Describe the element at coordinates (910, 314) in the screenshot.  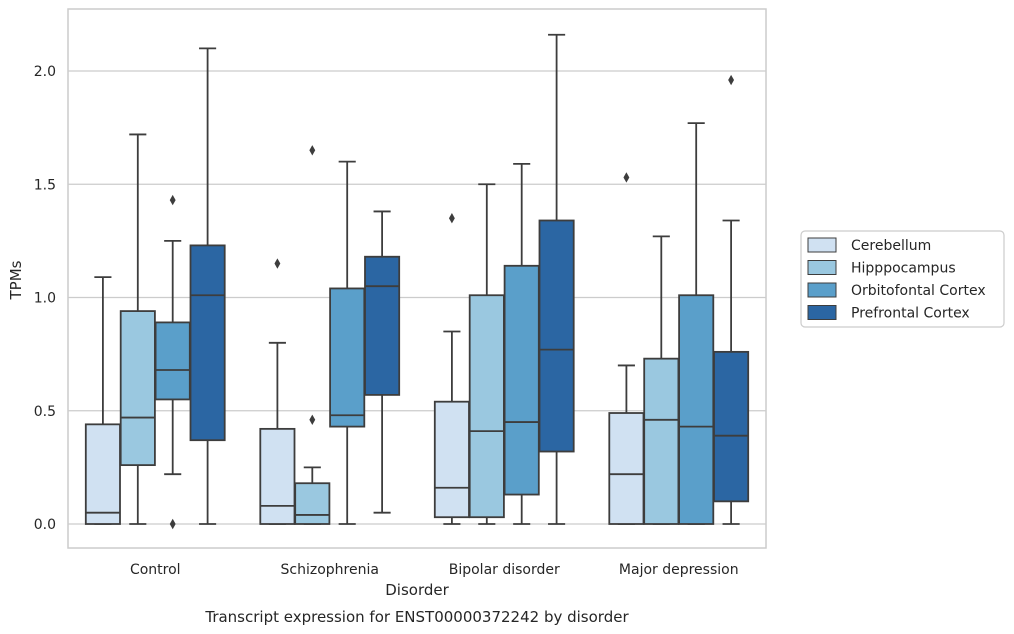
I see `legend-label: Prefrontal Cortex` at that location.